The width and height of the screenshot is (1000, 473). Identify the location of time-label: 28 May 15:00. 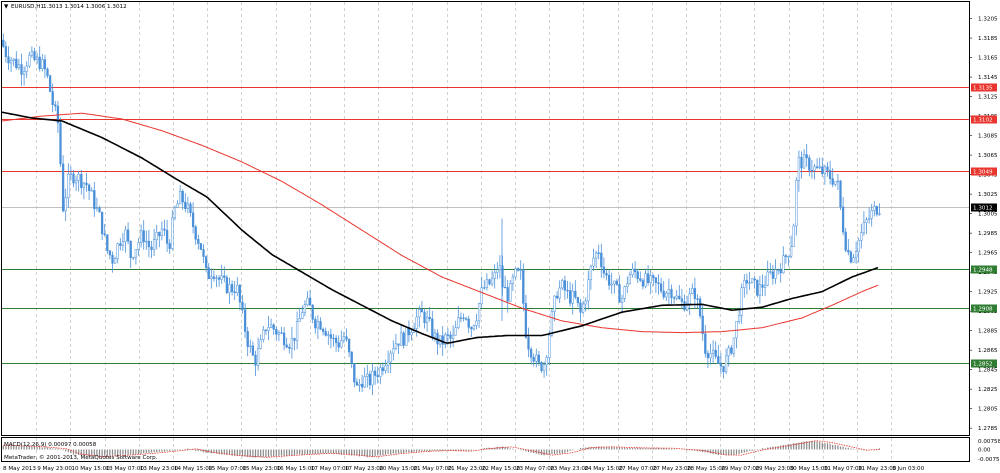
(706, 469).